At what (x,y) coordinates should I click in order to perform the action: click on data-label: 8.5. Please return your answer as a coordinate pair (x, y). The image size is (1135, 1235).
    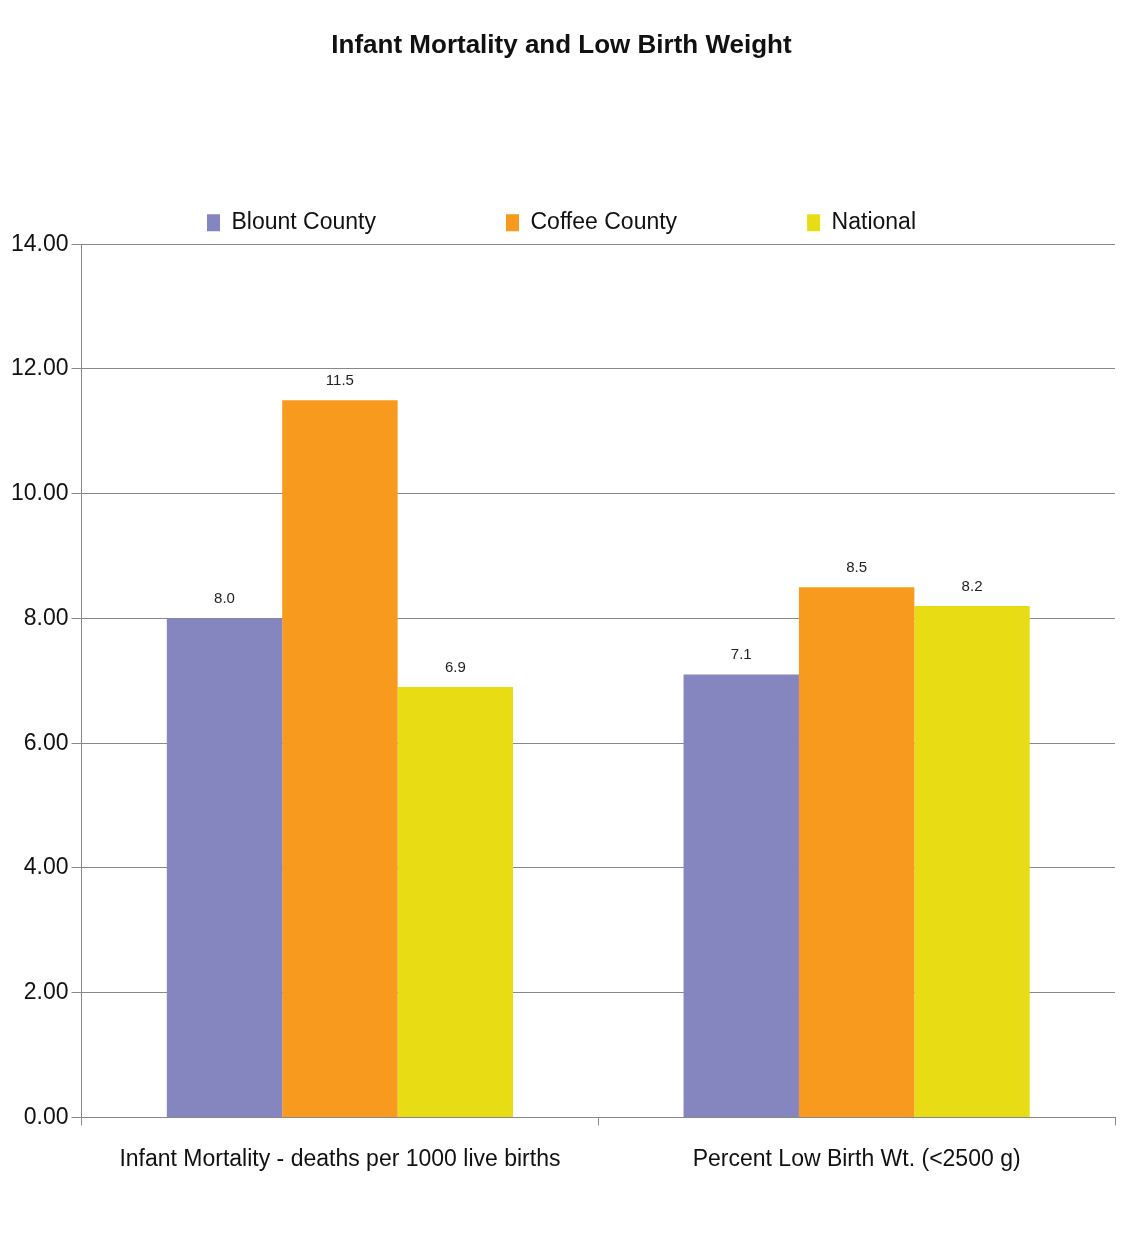
    Looking at the image, I should click on (857, 566).